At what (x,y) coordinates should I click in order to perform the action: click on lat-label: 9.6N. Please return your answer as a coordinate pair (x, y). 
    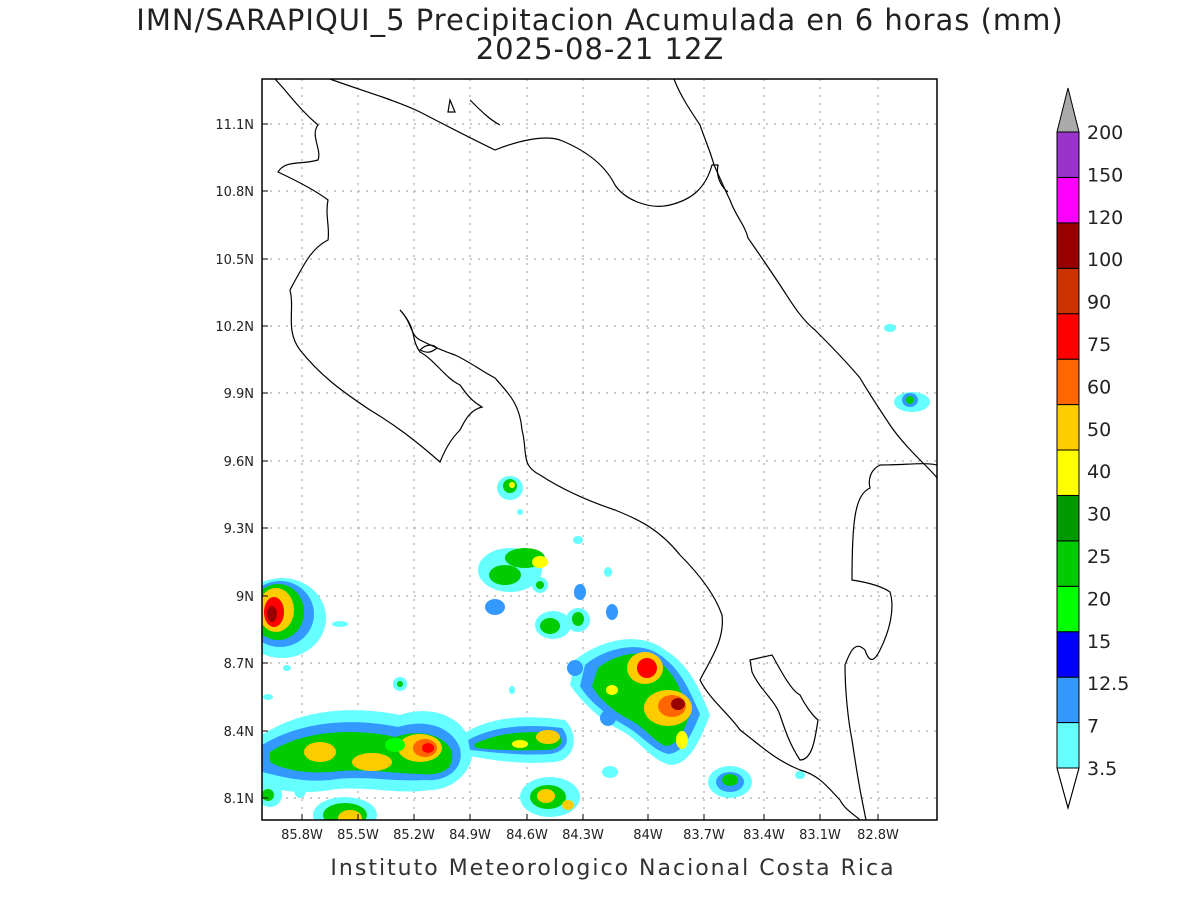
    Looking at the image, I should click on (239, 462).